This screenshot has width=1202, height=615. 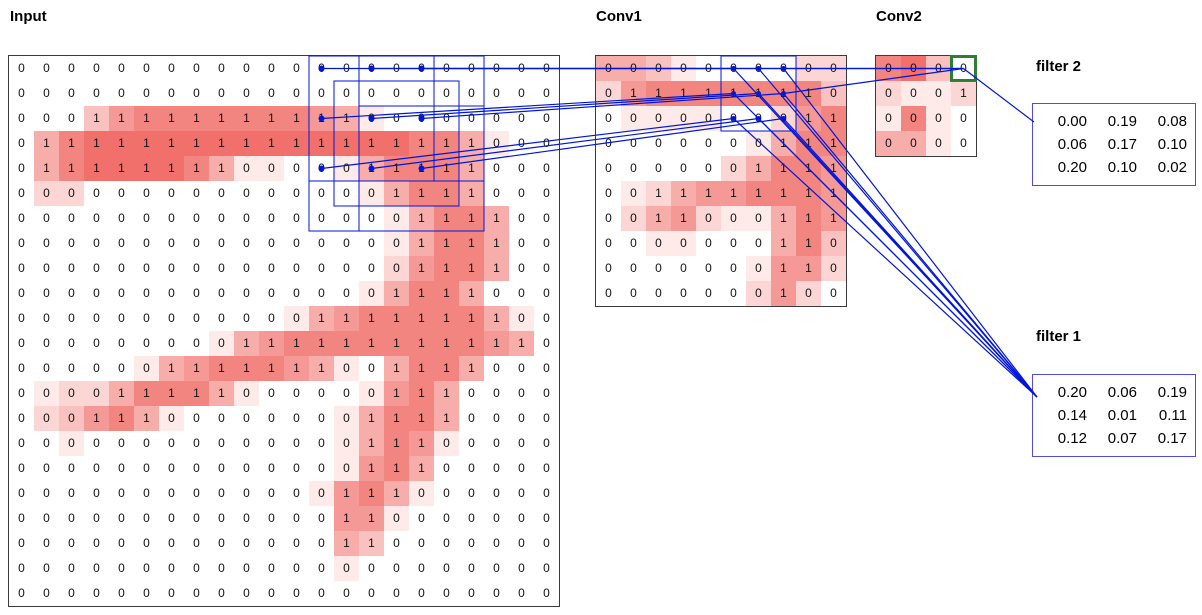 What do you see at coordinates (1122, 415) in the screenshot?
I see `filter1-value: 0.01` at bounding box center [1122, 415].